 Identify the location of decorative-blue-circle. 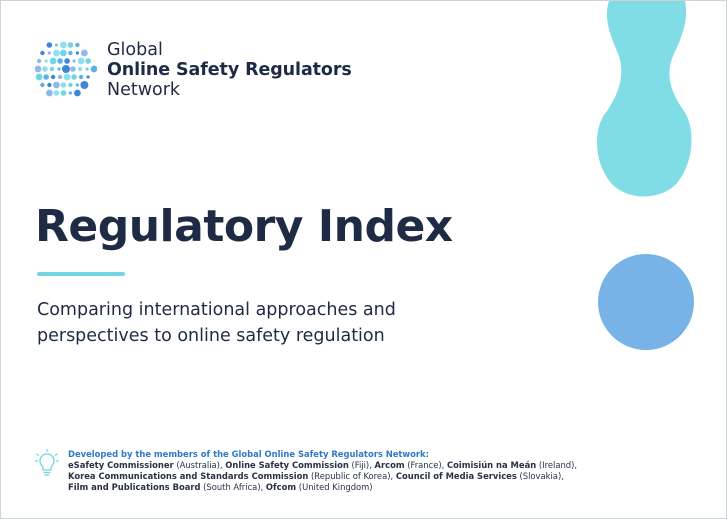
(646, 302).